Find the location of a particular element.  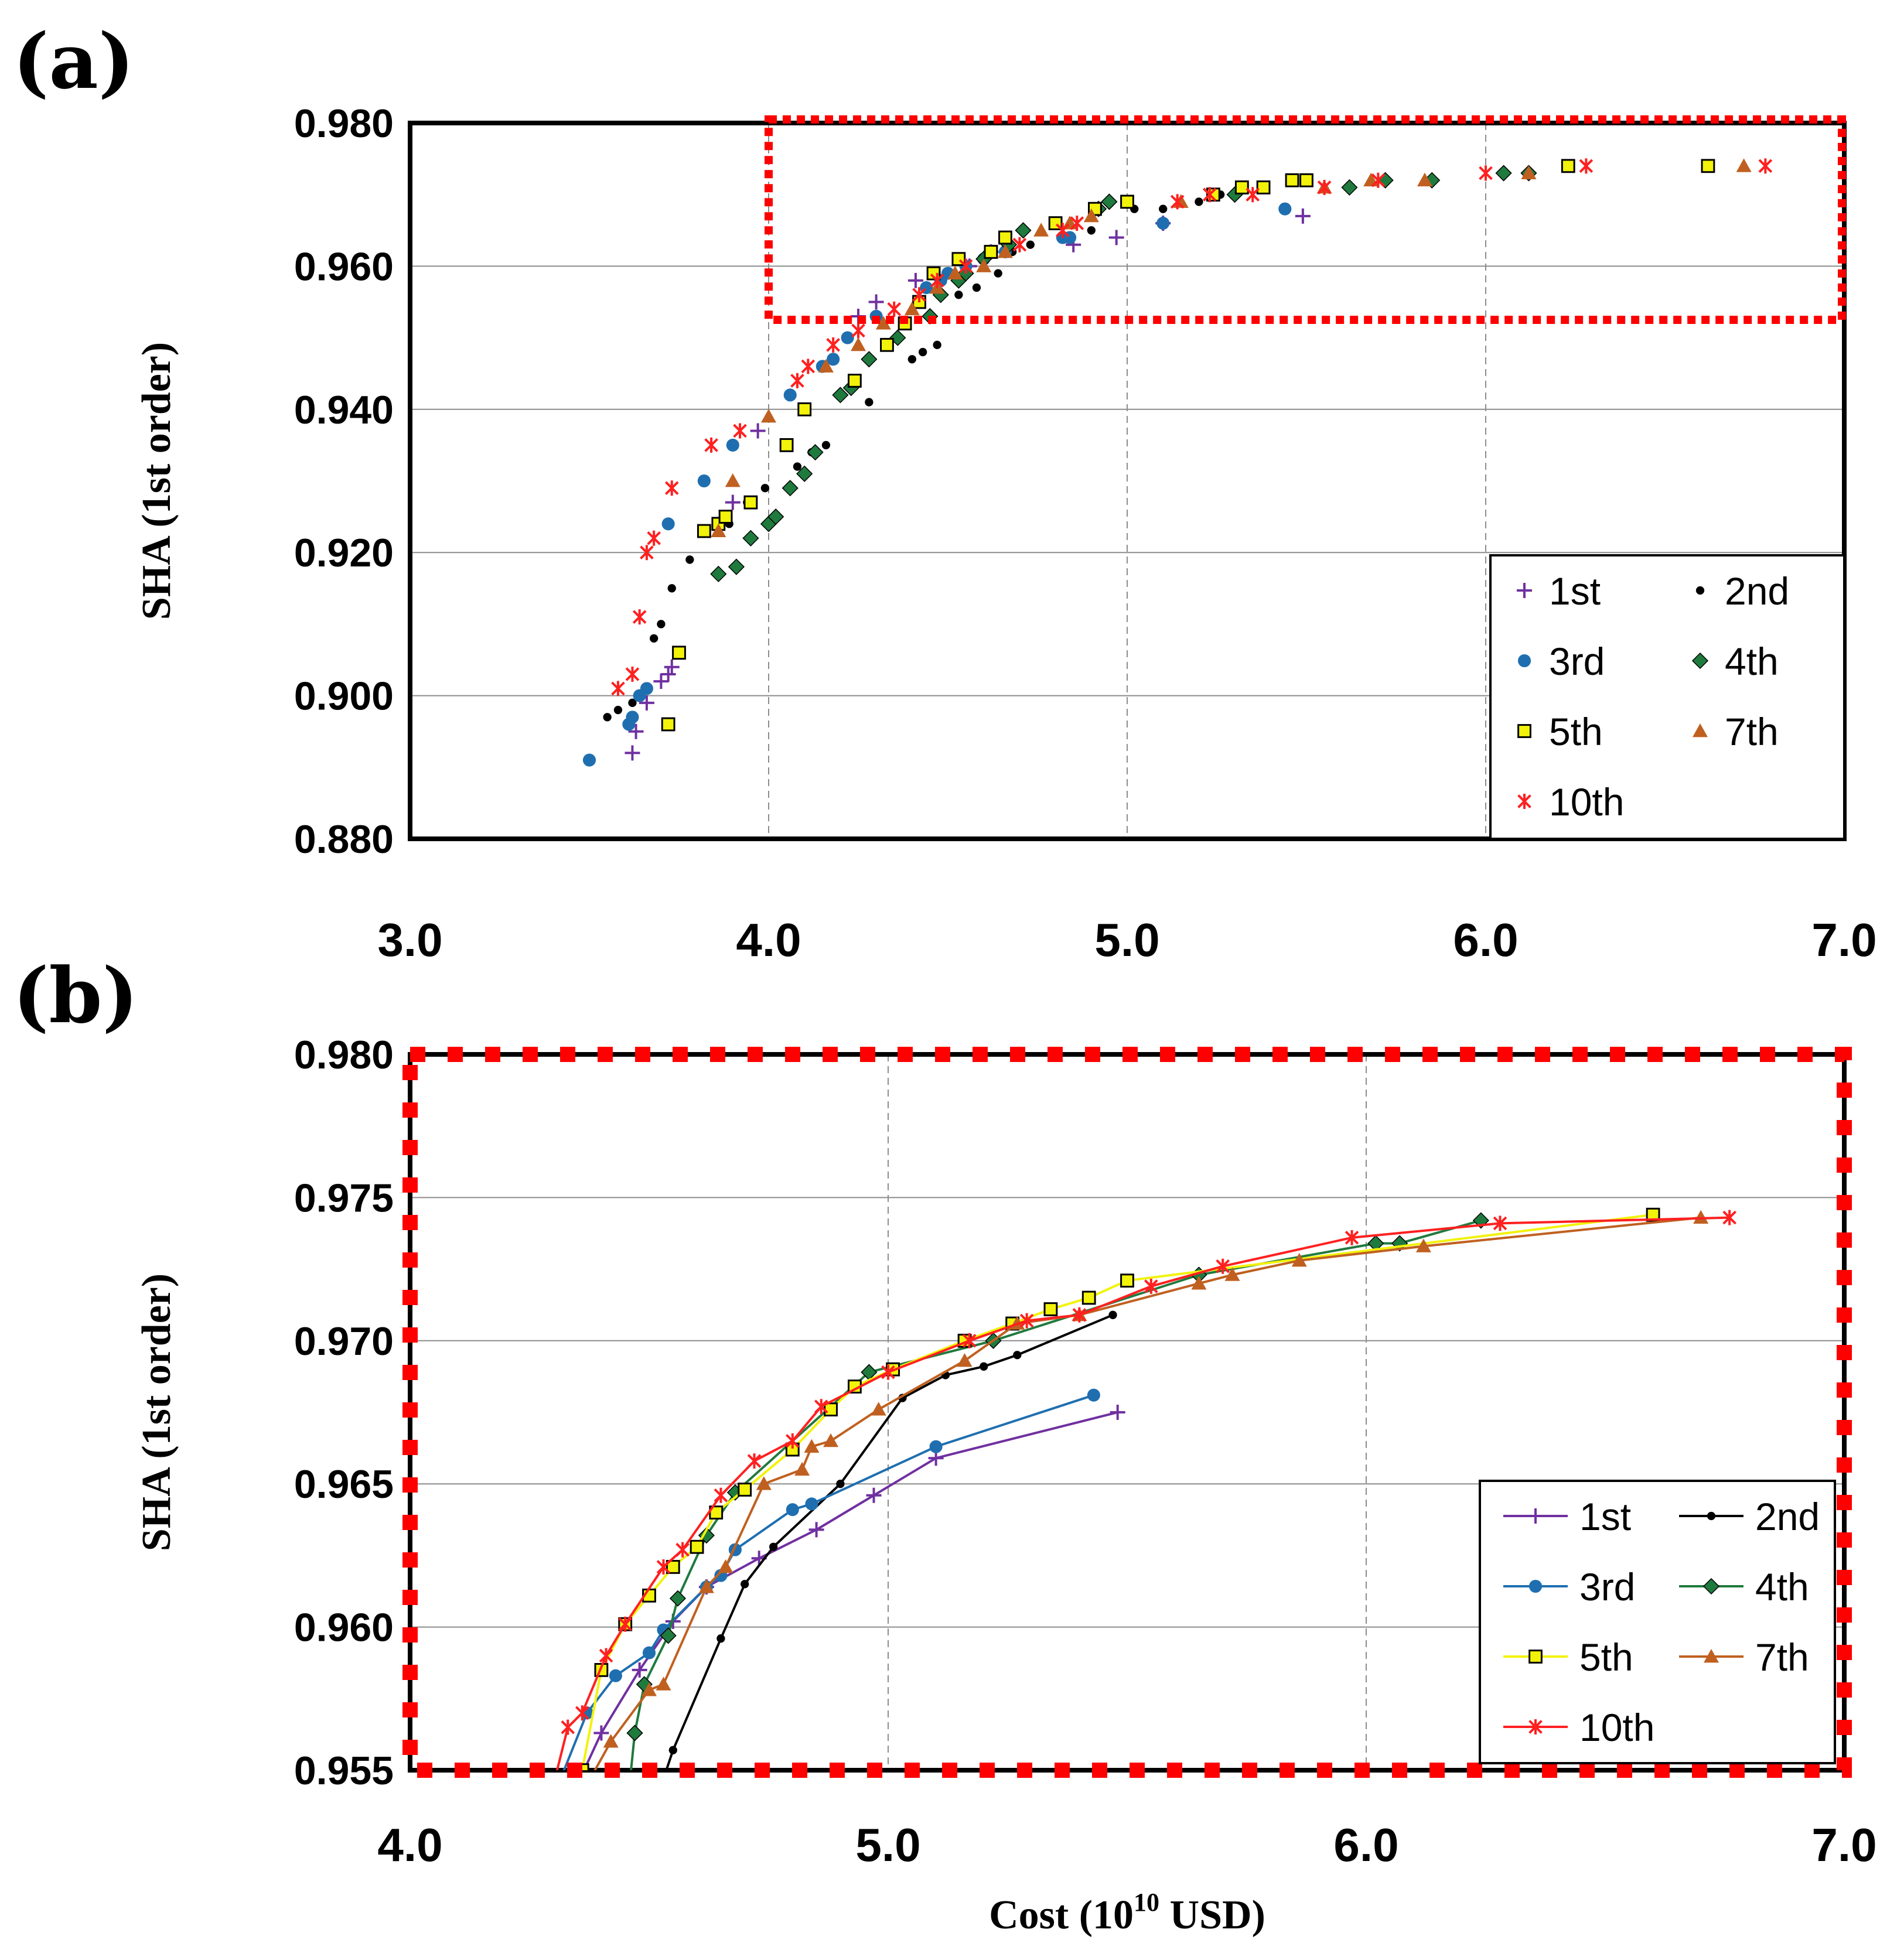

legend-item: 3rd is located at coordinates (1561, 661).